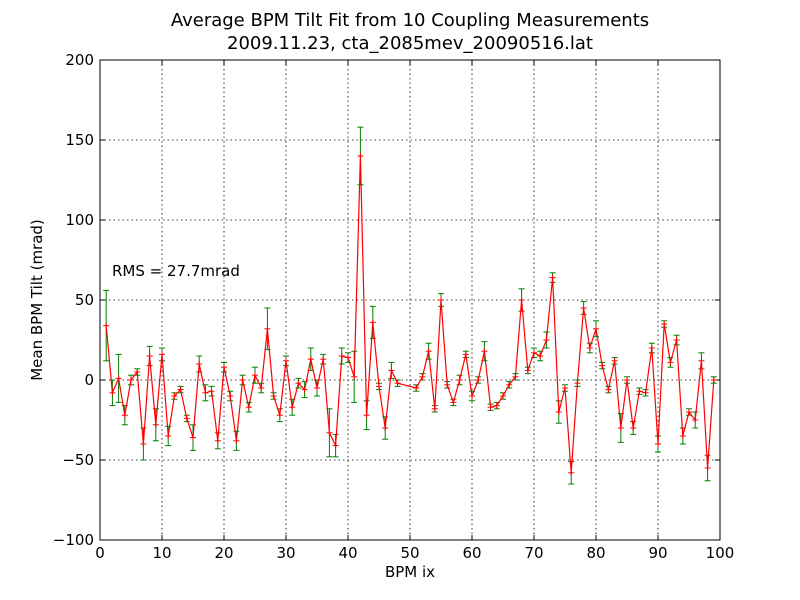 The image size is (800, 600). I want to click on y-tick-label: −100, so click(73, 540).